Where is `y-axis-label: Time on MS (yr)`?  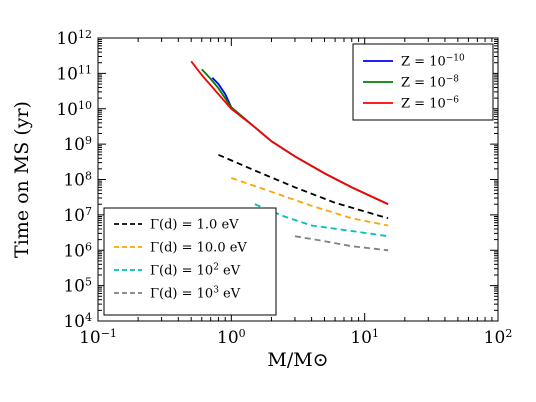
y-axis-label: Time on MS (yr) is located at coordinates (22, 179).